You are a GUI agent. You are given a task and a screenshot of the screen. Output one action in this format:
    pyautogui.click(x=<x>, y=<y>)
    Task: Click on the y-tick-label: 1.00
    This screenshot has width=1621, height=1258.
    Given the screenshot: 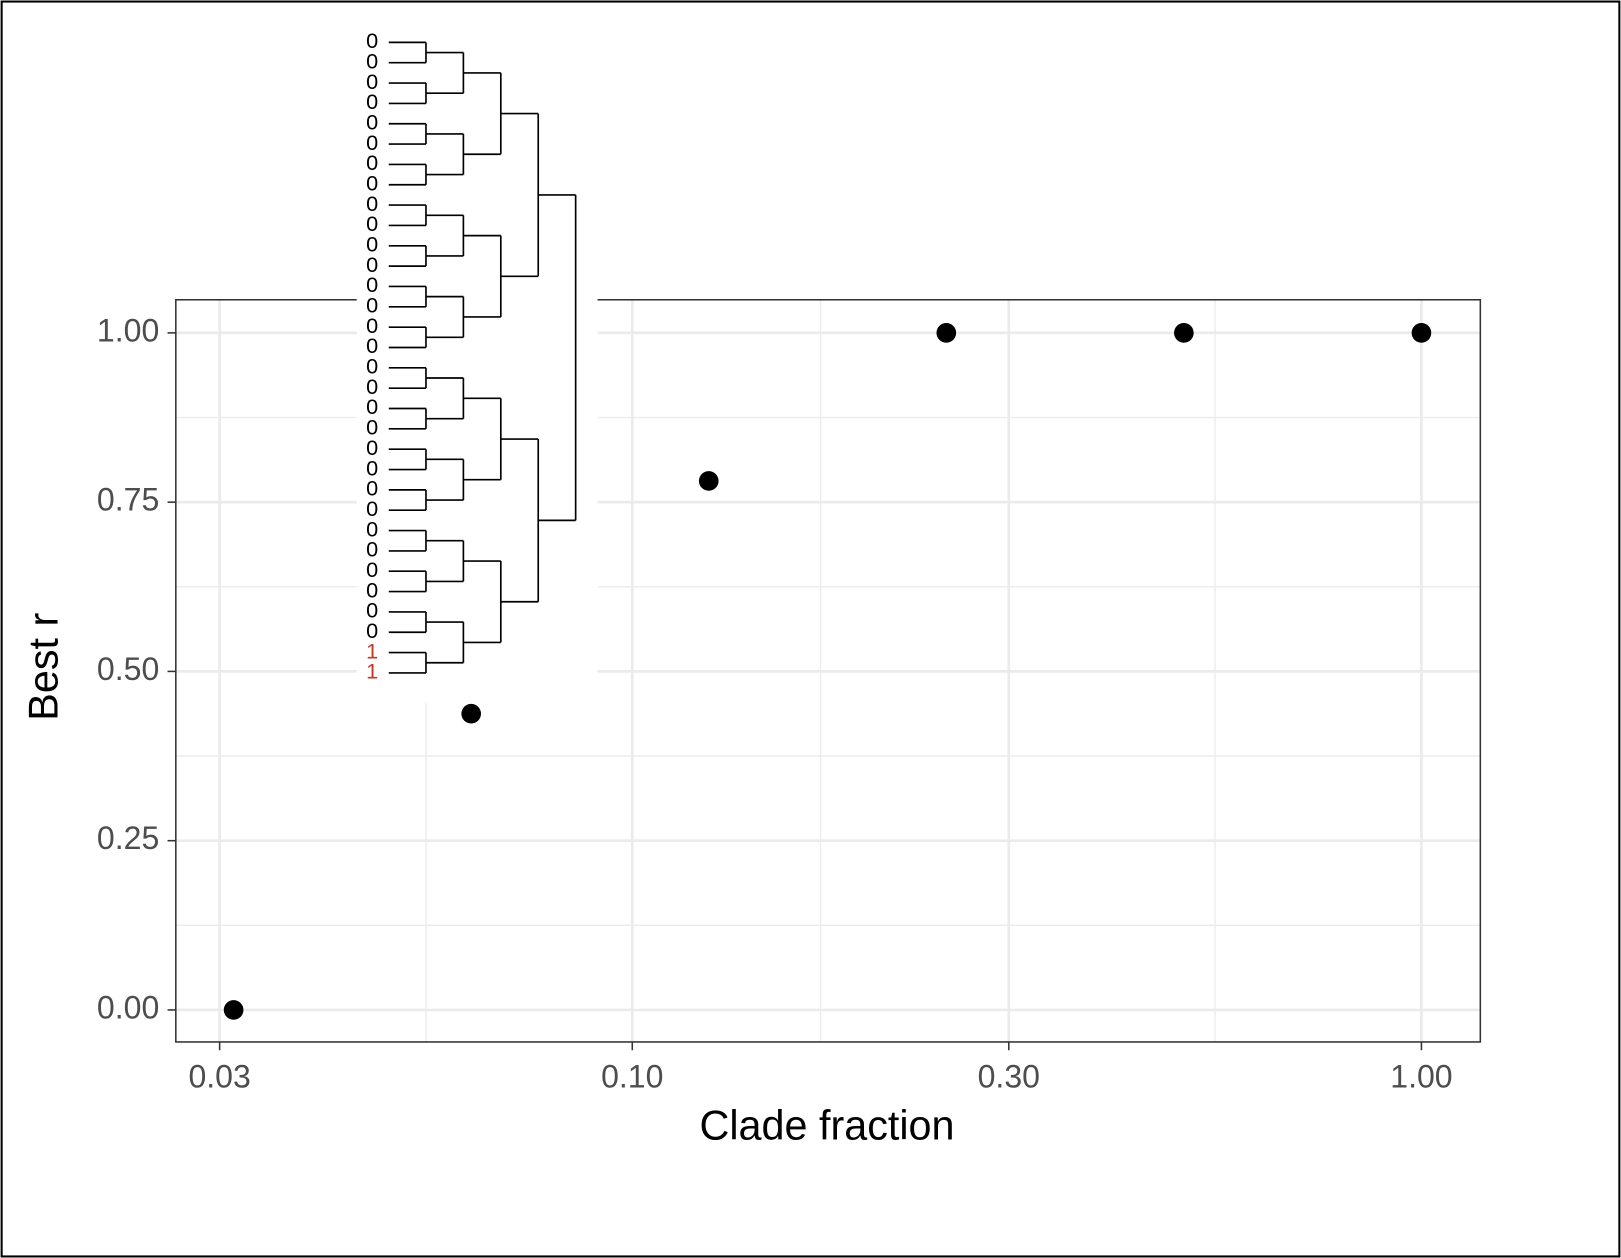 What is the action you would take?
    pyautogui.click(x=128, y=330)
    